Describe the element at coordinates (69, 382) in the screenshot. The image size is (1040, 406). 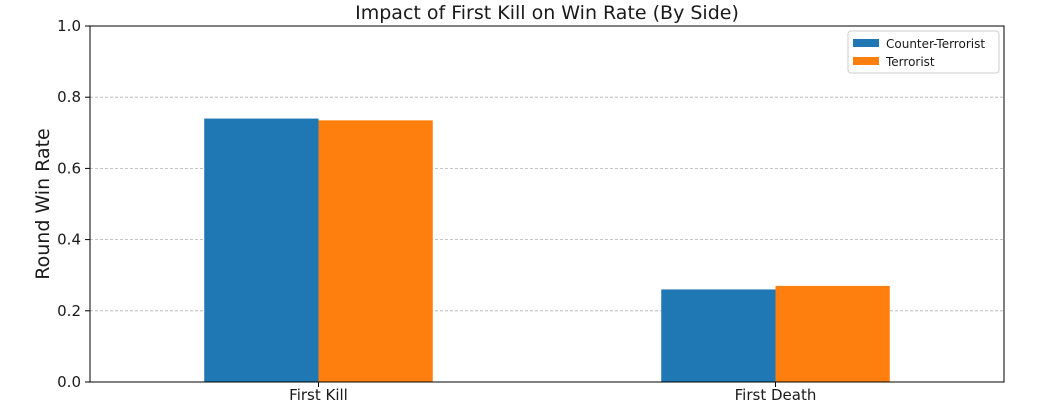
I see `y-tick-label: 0.0` at that location.